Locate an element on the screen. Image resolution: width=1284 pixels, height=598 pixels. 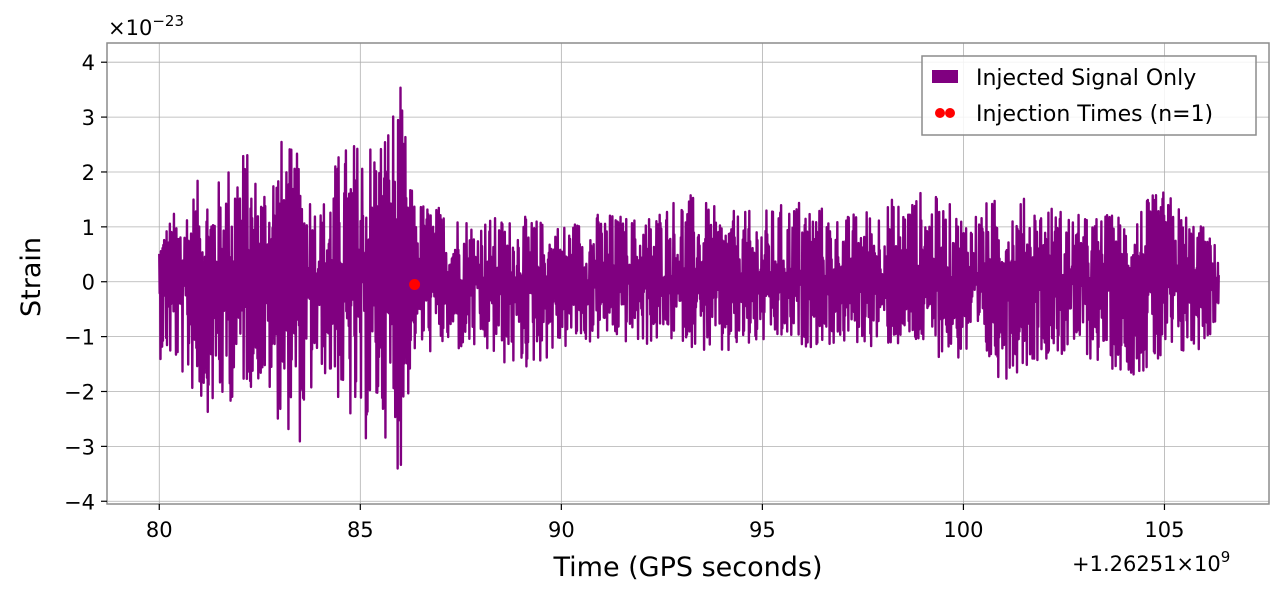
y-tick-label: 2 is located at coordinates (88, 173).